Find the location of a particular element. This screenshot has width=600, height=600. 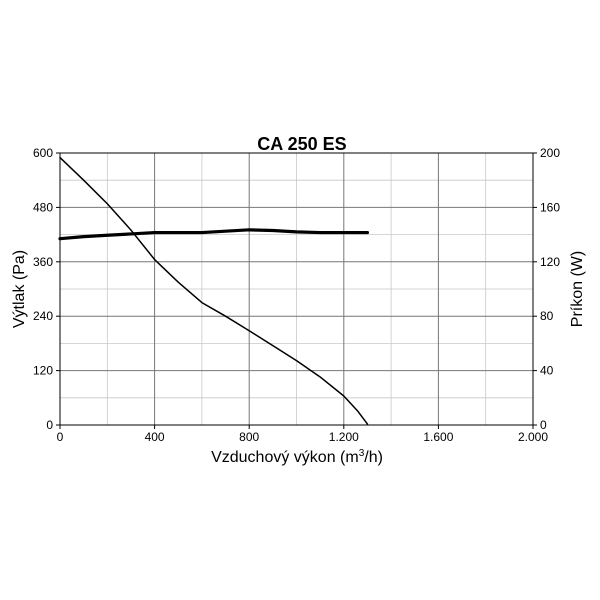

y-left-axis-label: Výtlak (Pa) is located at coordinates (19, 289).